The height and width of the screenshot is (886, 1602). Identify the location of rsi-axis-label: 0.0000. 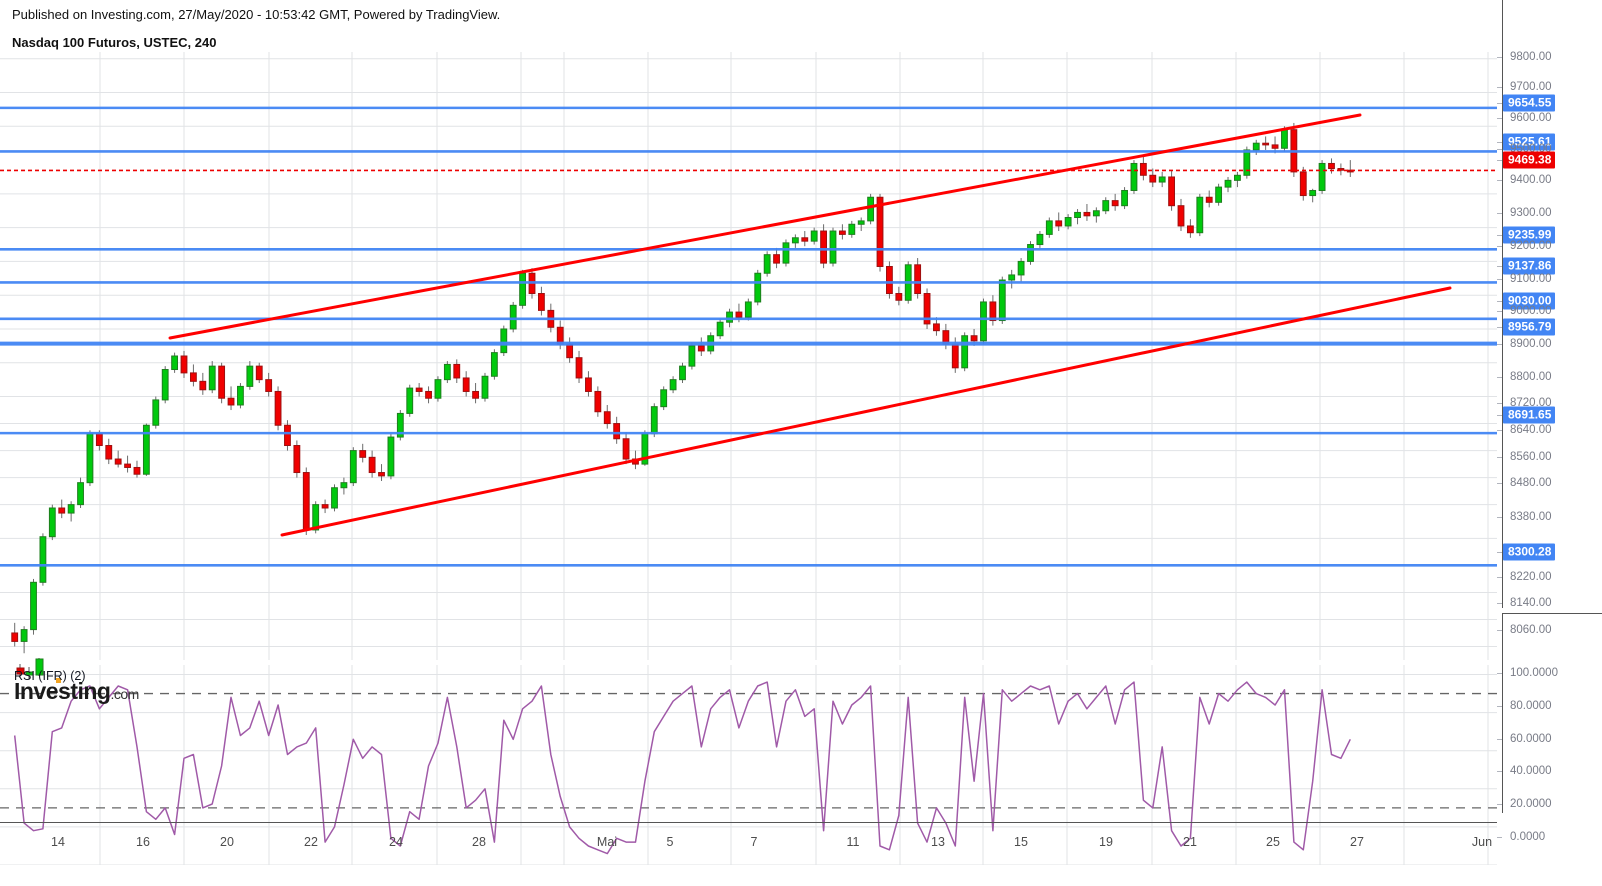
(1528, 837).